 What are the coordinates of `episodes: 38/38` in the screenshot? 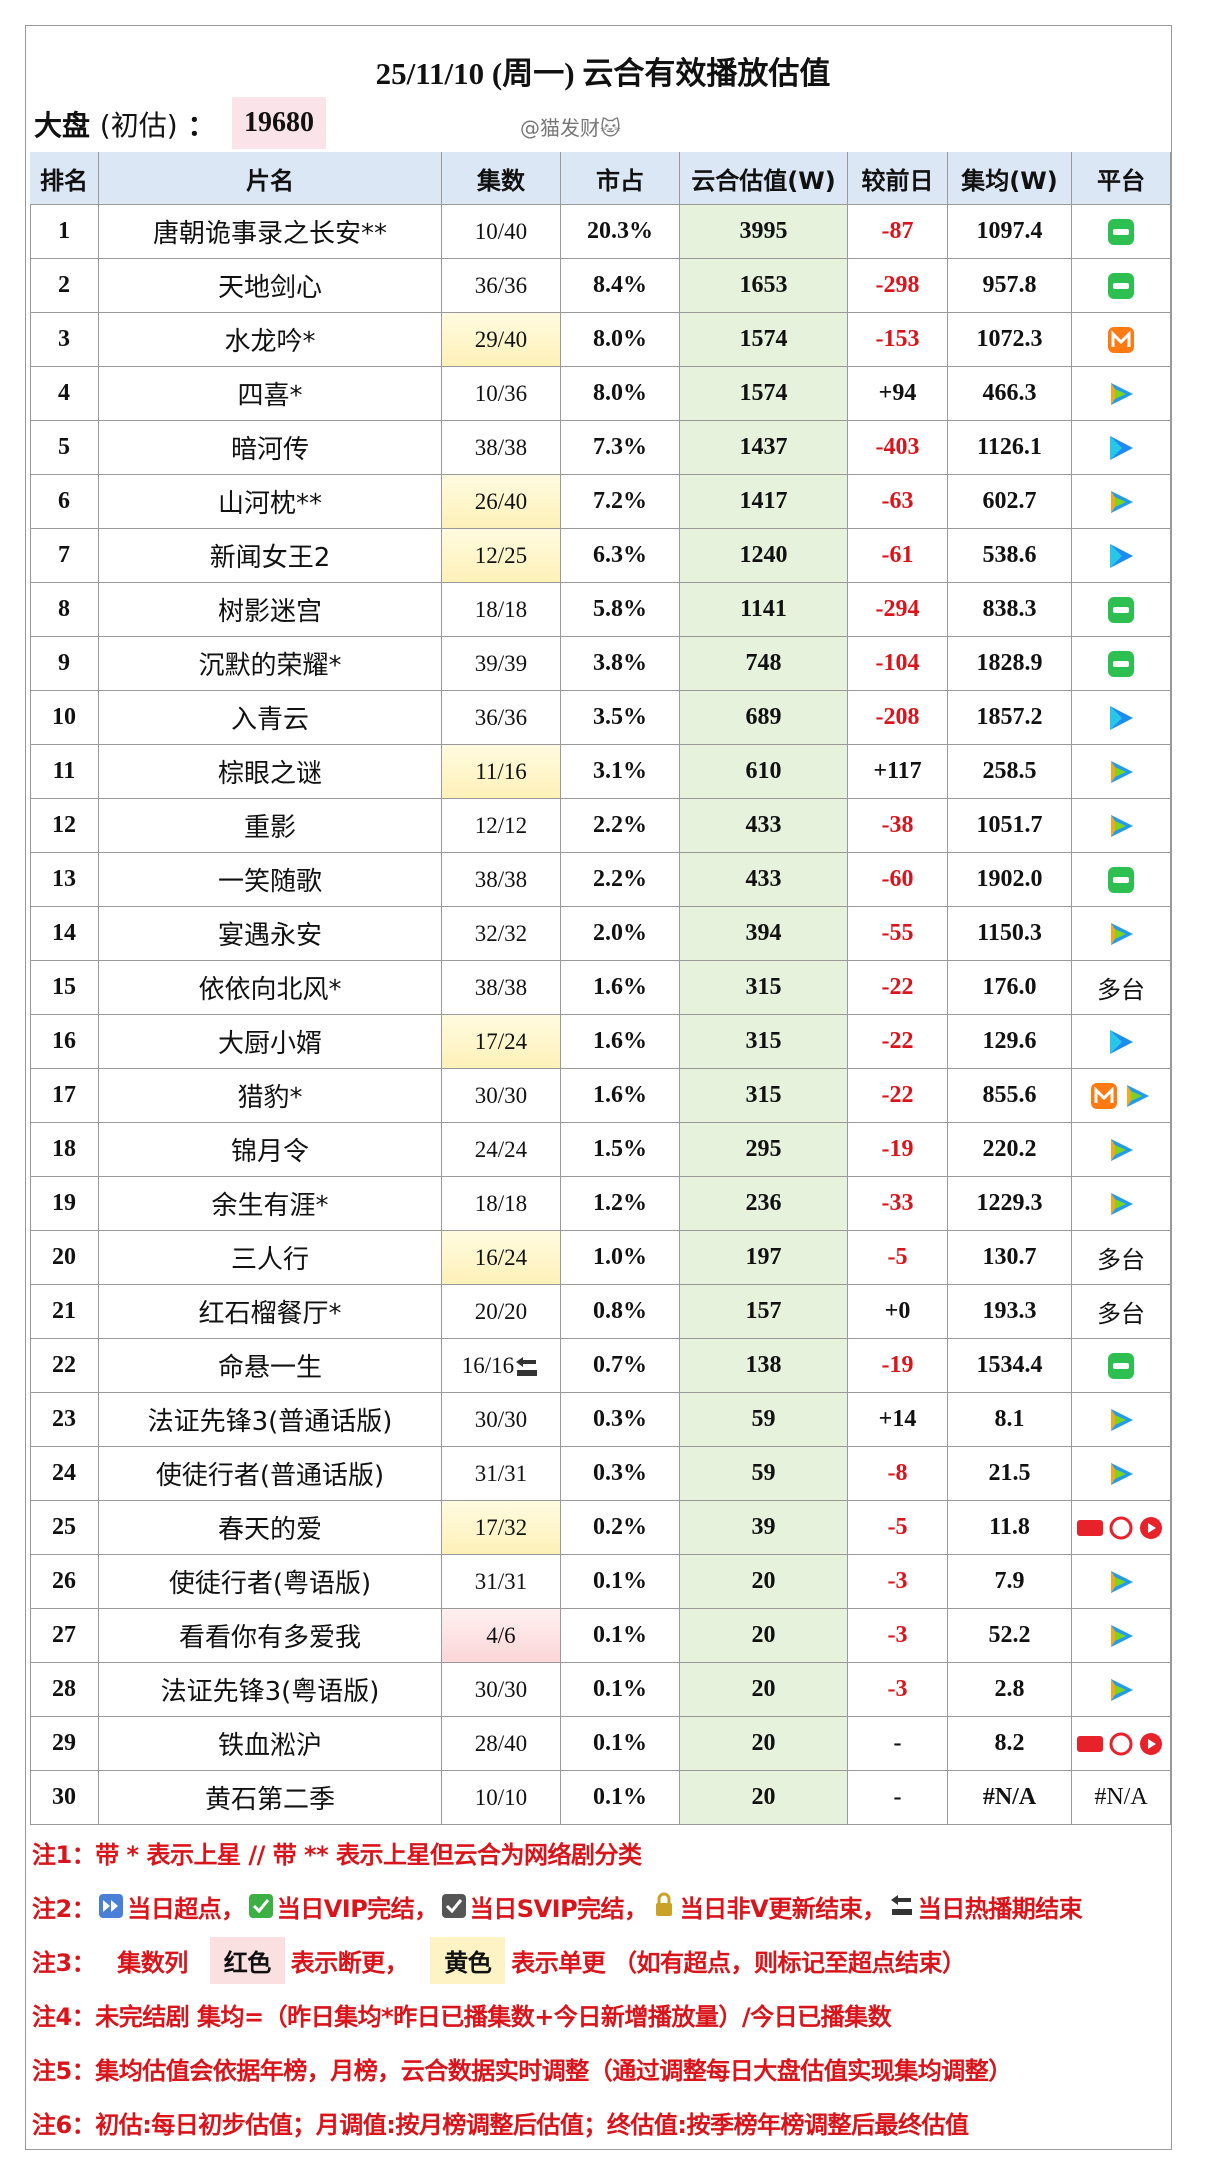 It's located at (501, 987).